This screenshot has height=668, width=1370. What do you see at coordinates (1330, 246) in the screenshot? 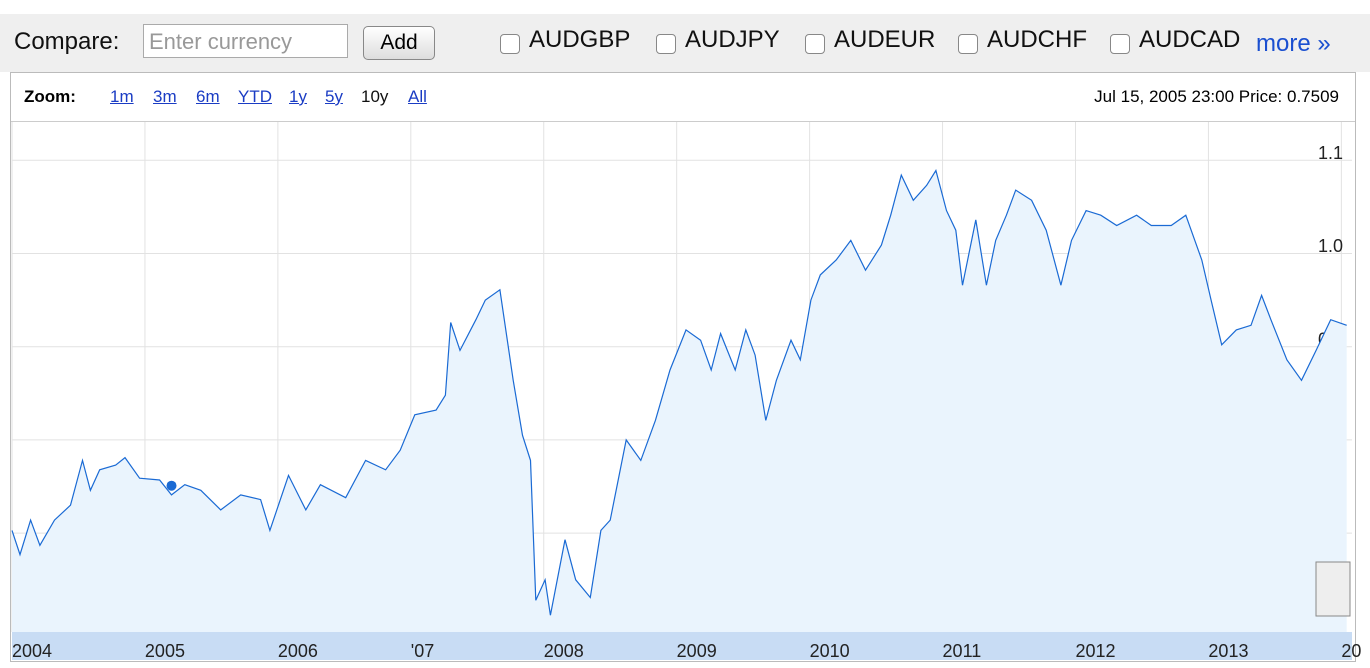
I see `y-tick-label: 1.0` at bounding box center [1330, 246].